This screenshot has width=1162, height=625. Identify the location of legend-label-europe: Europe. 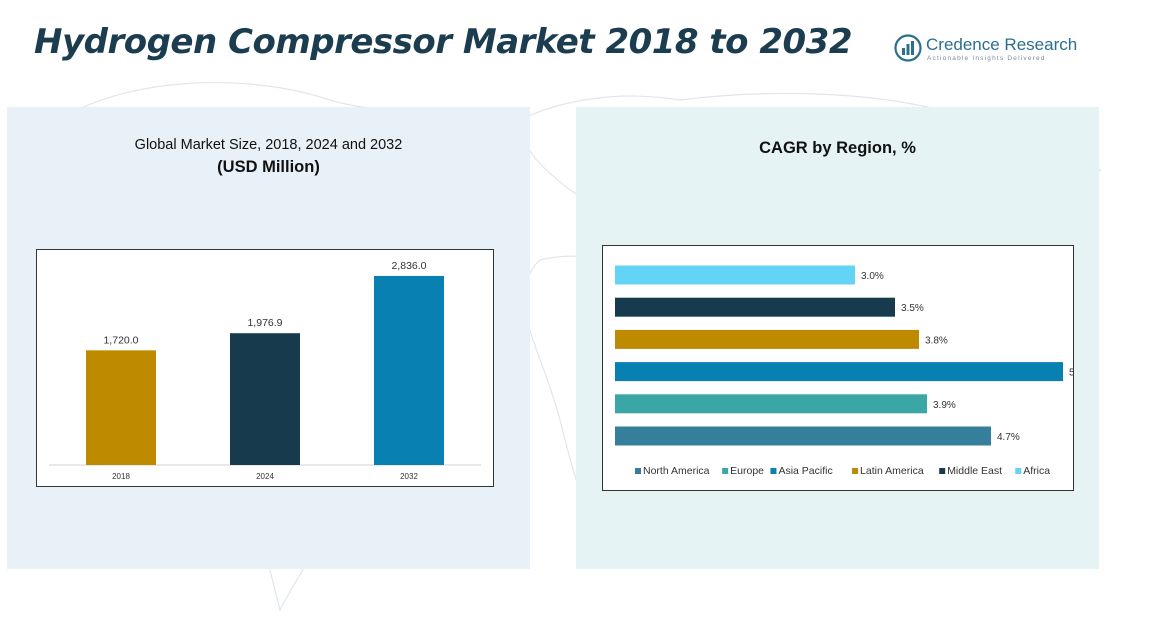
(747, 471).